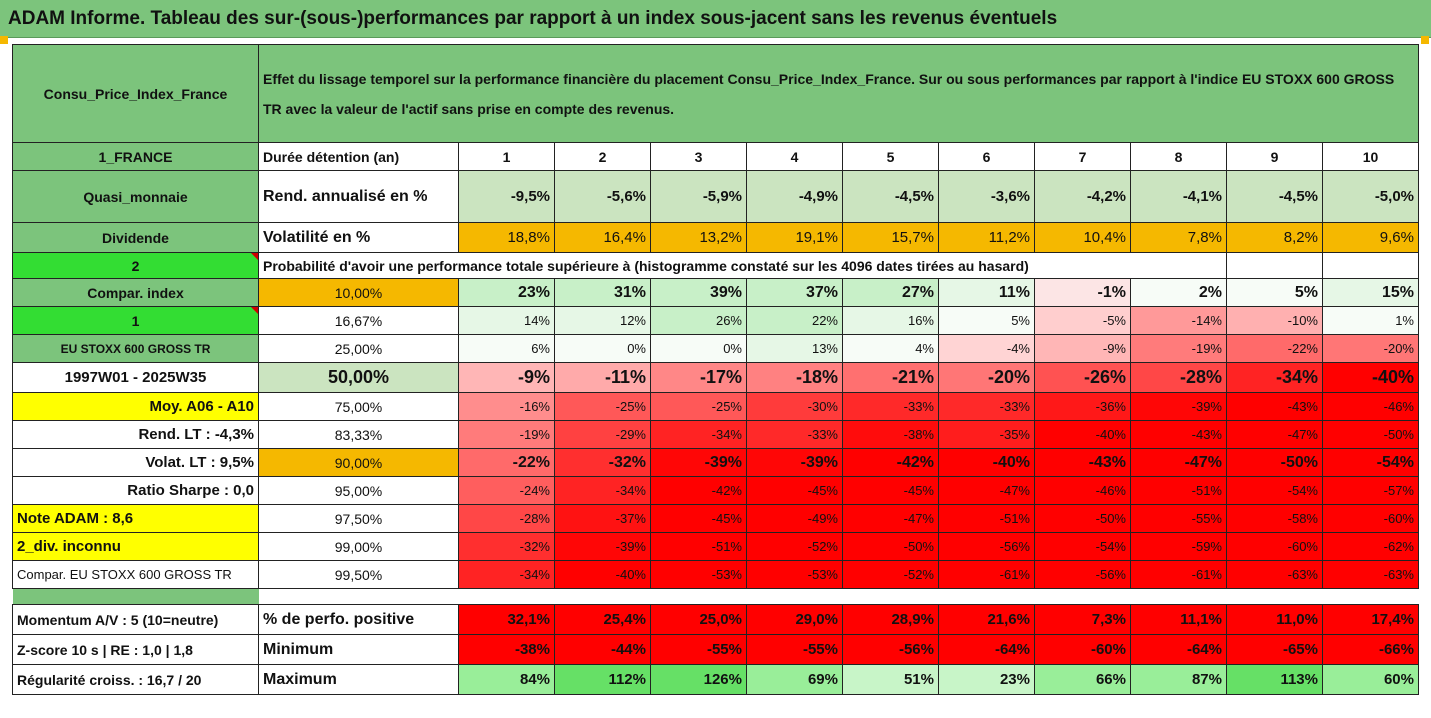 This screenshot has width=1431, height=718. What do you see at coordinates (1370, 649) in the screenshot?
I see `stats-cell: -66%` at bounding box center [1370, 649].